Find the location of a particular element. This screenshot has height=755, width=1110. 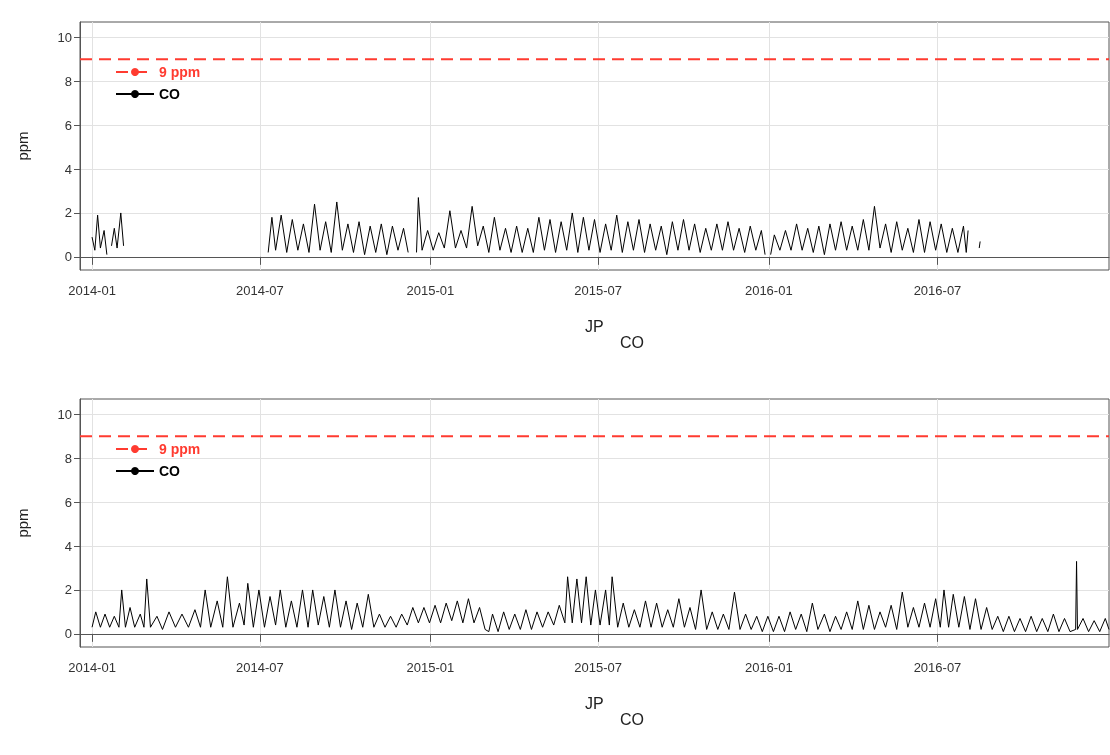

line-series is located at coordinates (600, 596).